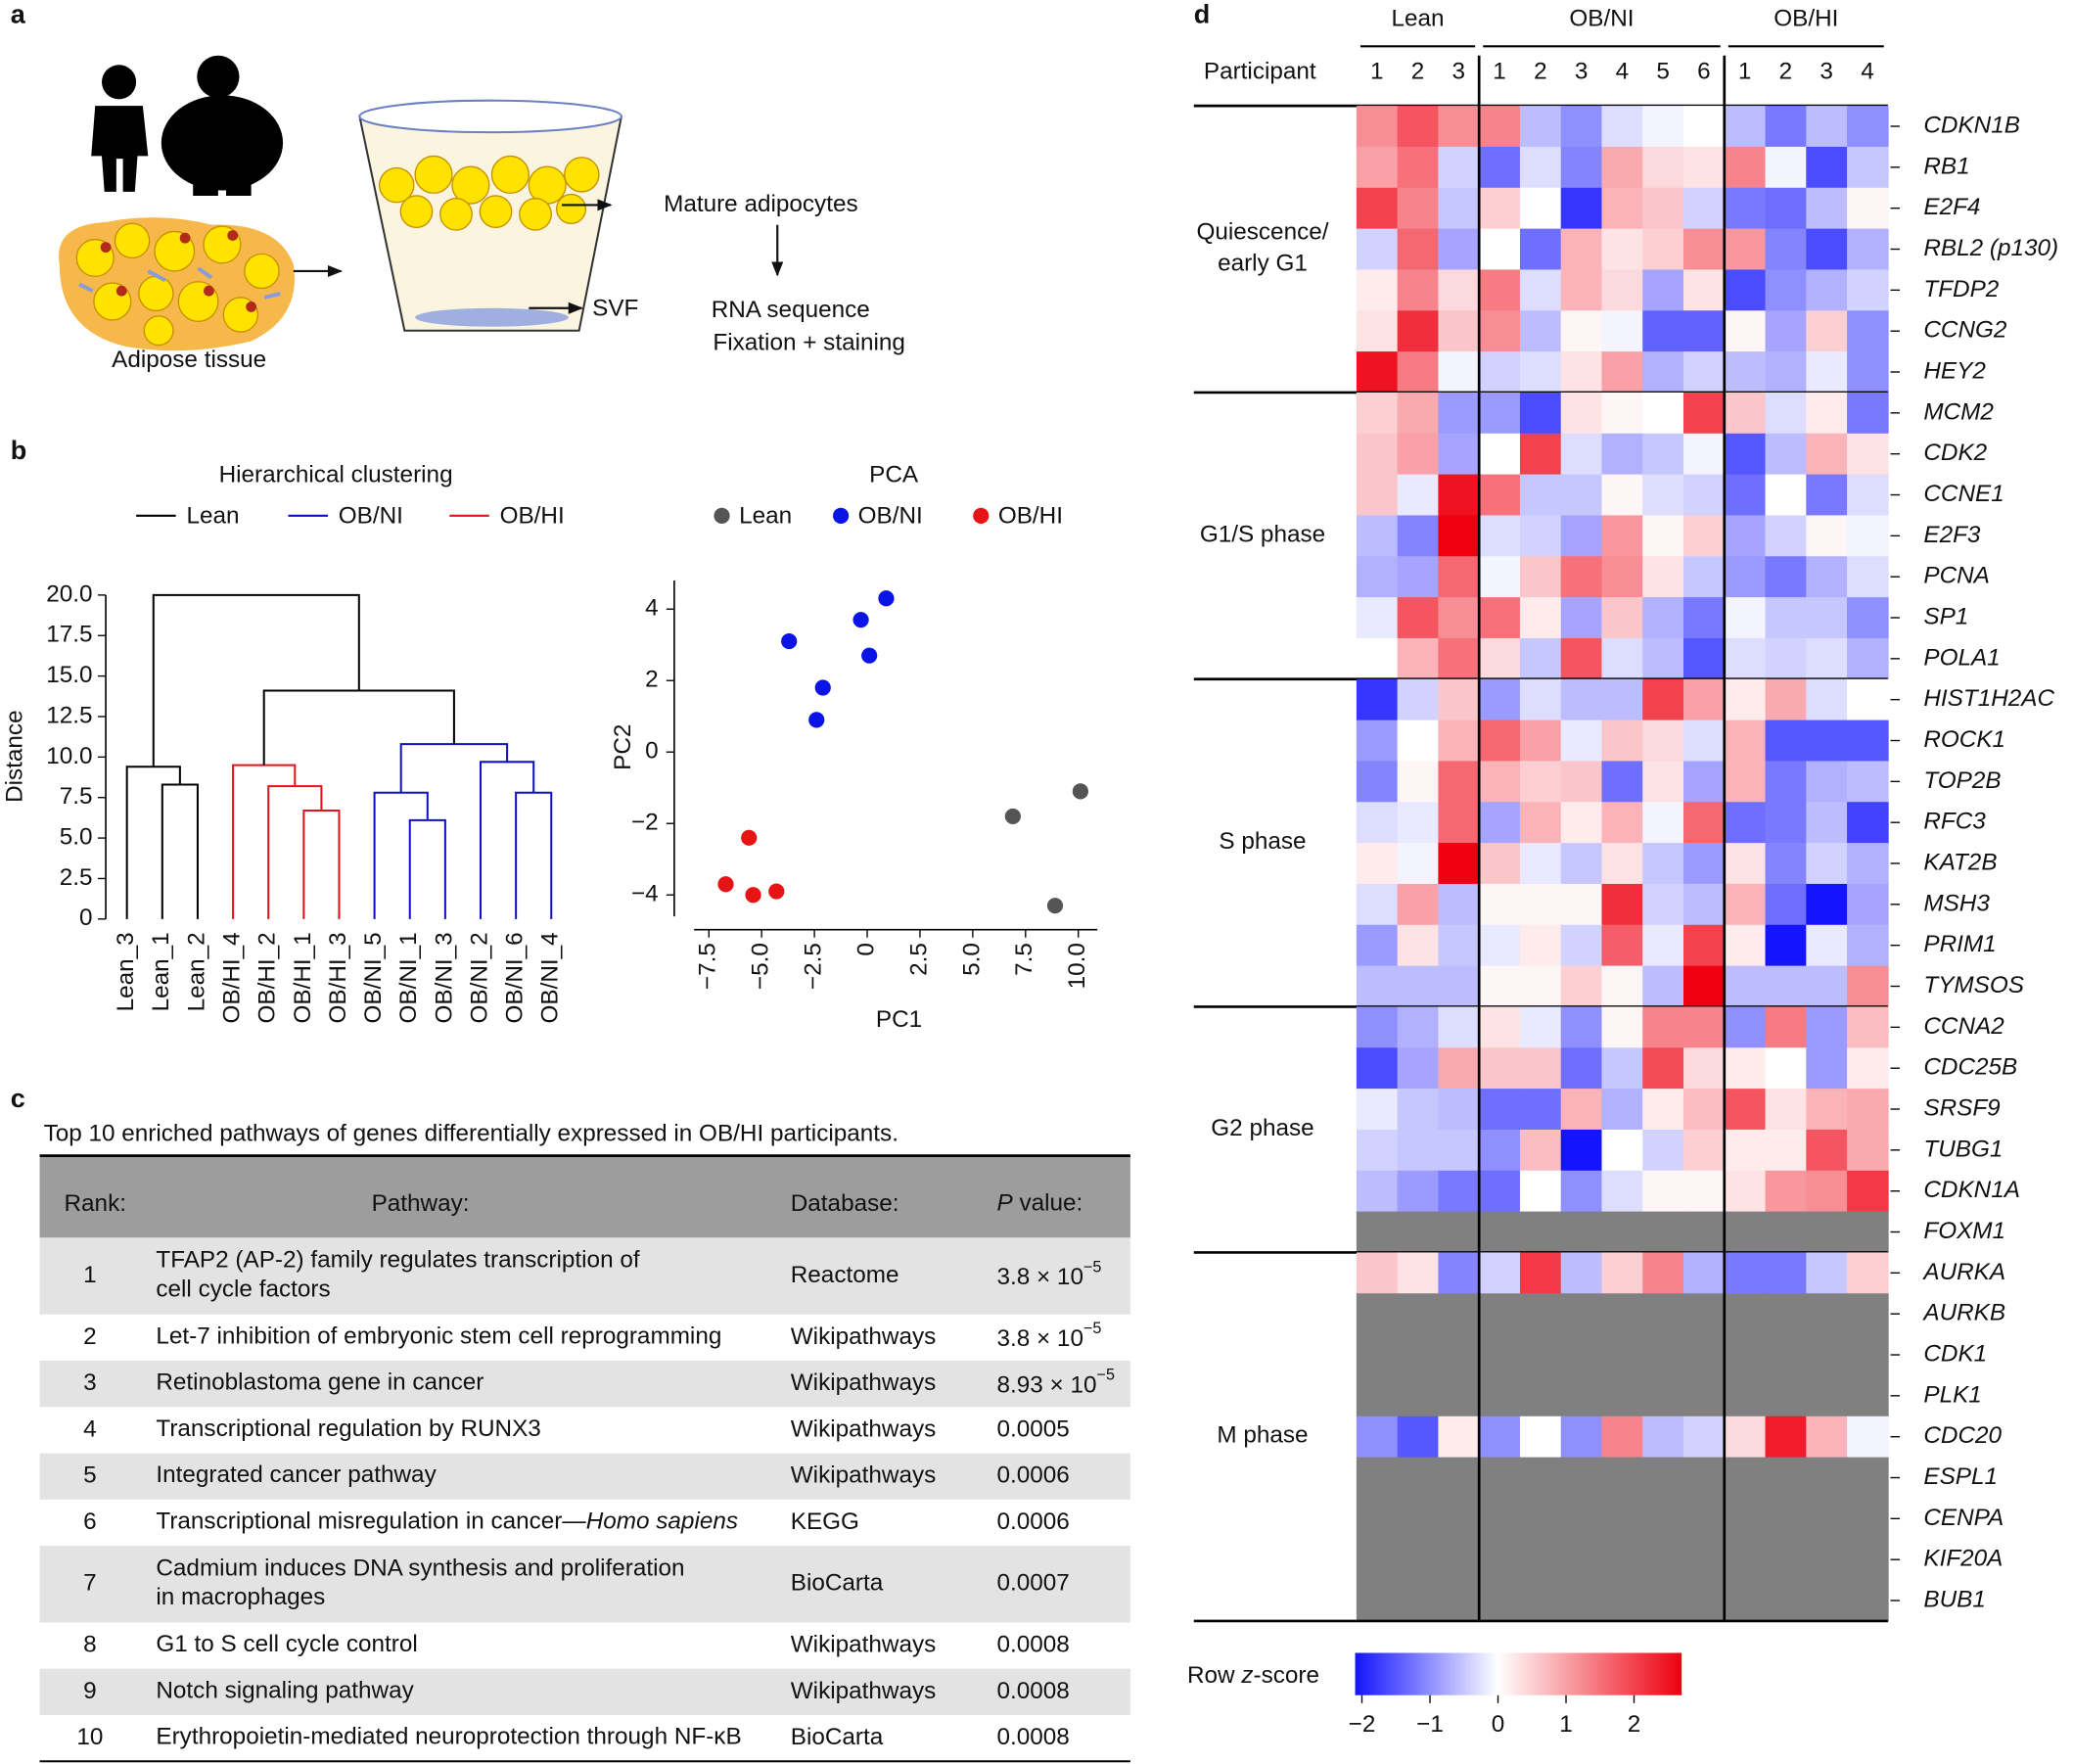 This screenshot has height=1764, width=2073. I want to click on rank-cell: 7, so click(90, 1583).